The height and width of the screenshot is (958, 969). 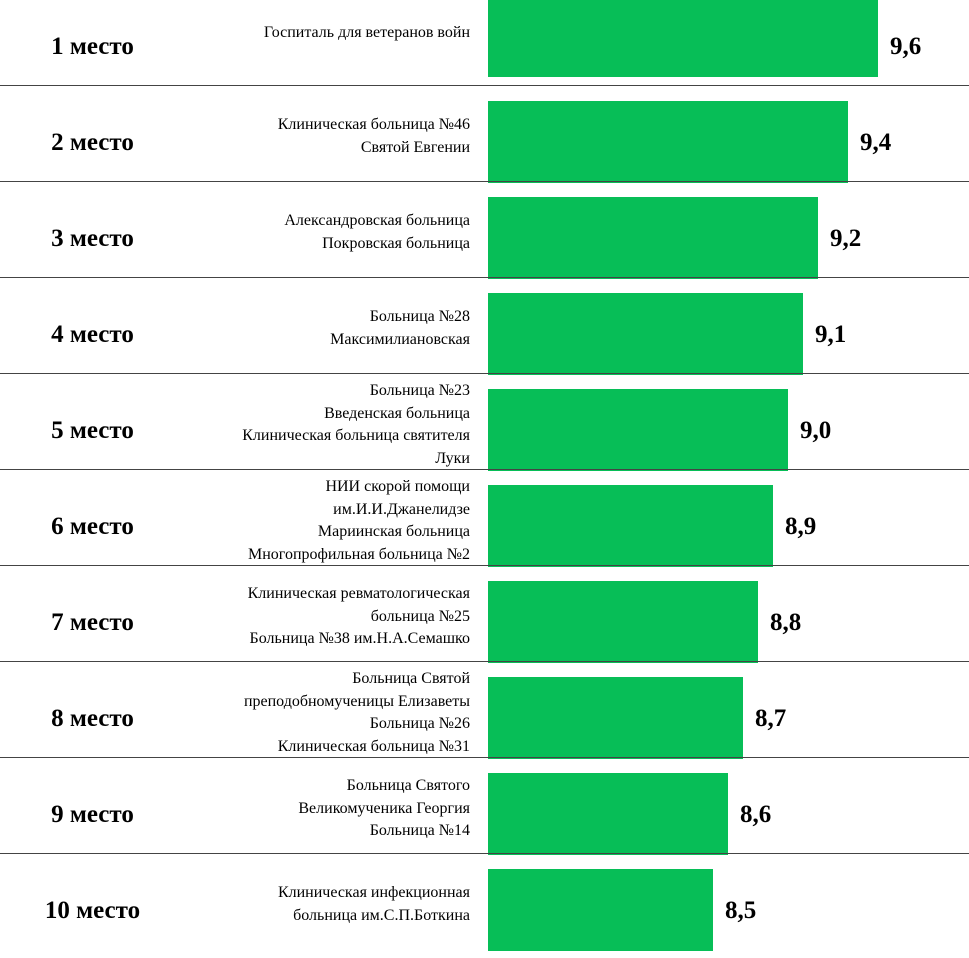 I want to click on hospital-name: Многопрофильная больница №2, so click(x=358, y=554).